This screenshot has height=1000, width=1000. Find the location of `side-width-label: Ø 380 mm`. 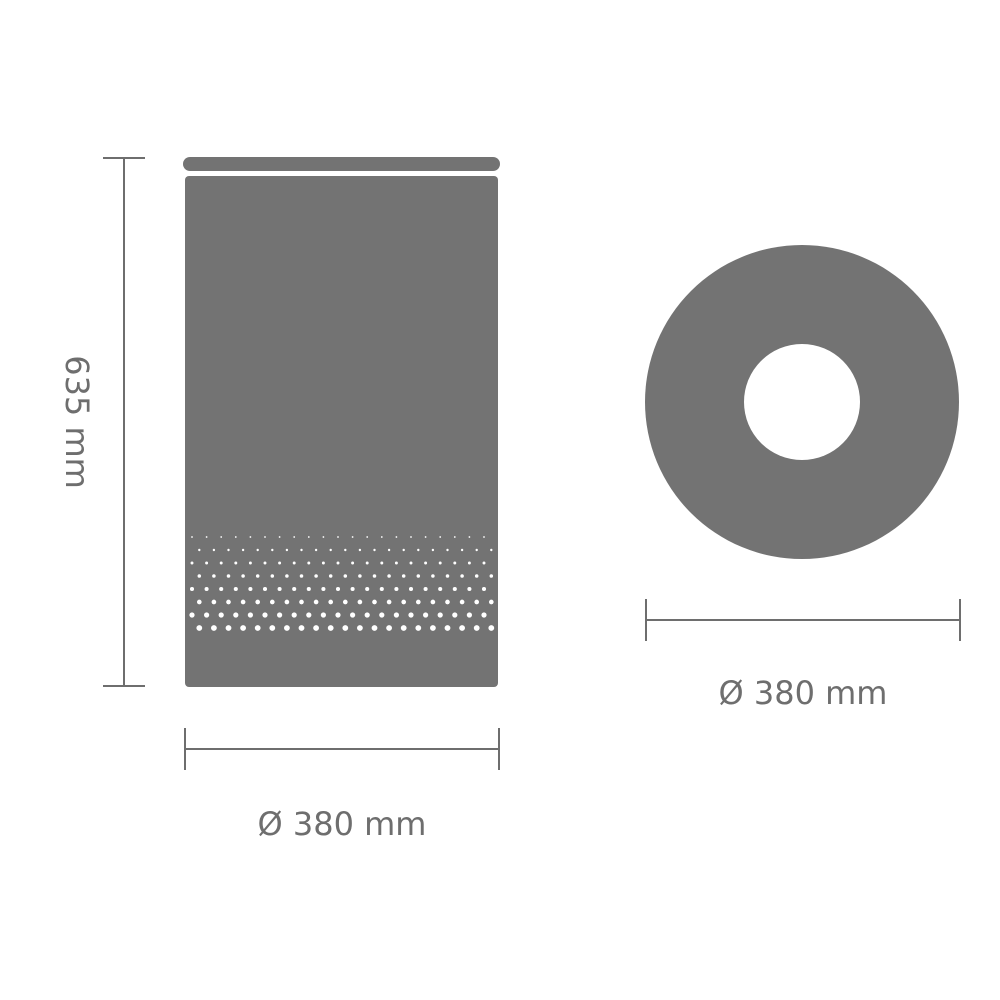

side-width-label: Ø 380 mm is located at coordinates (342, 824).